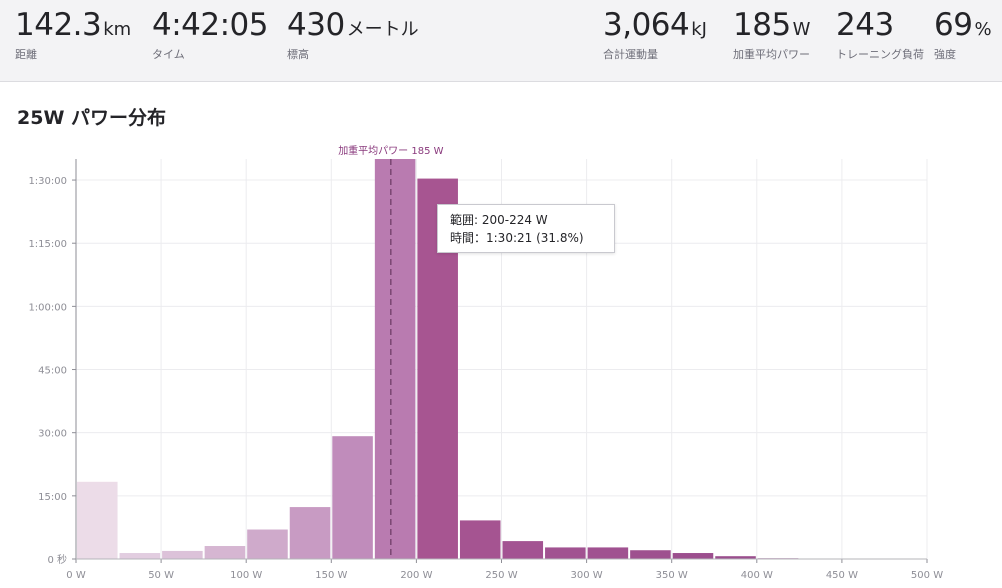  What do you see at coordinates (672, 575) in the screenshot?
I see `x-tick-label: 350 W` at bounding box center [672, 575].